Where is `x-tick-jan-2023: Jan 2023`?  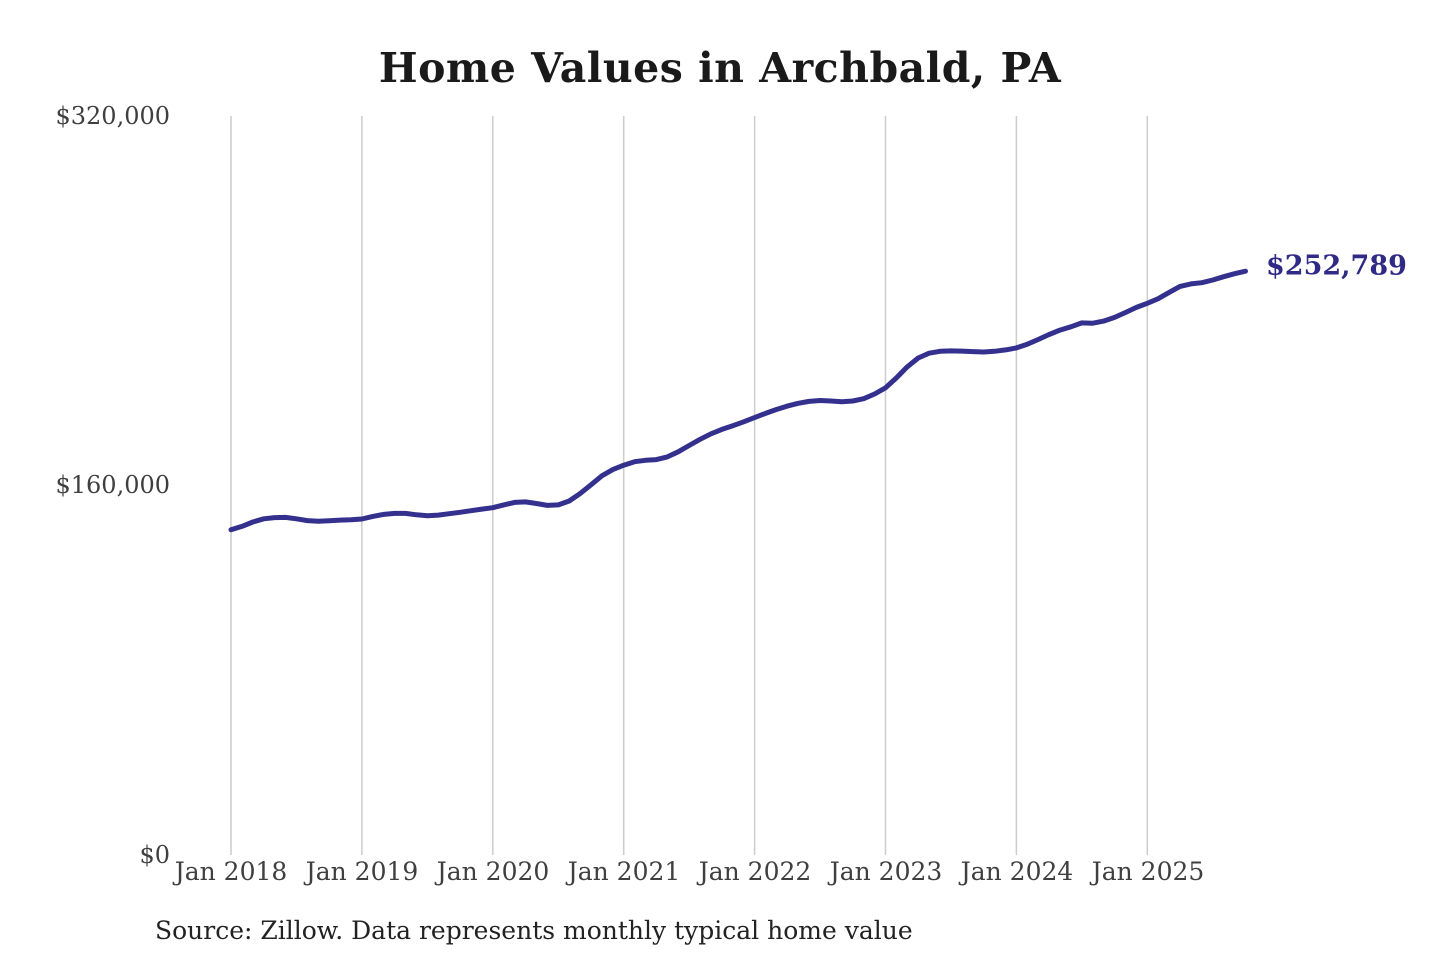
x-tick-jan-2023: Jan 2023 is located at coordinates (886, 871).